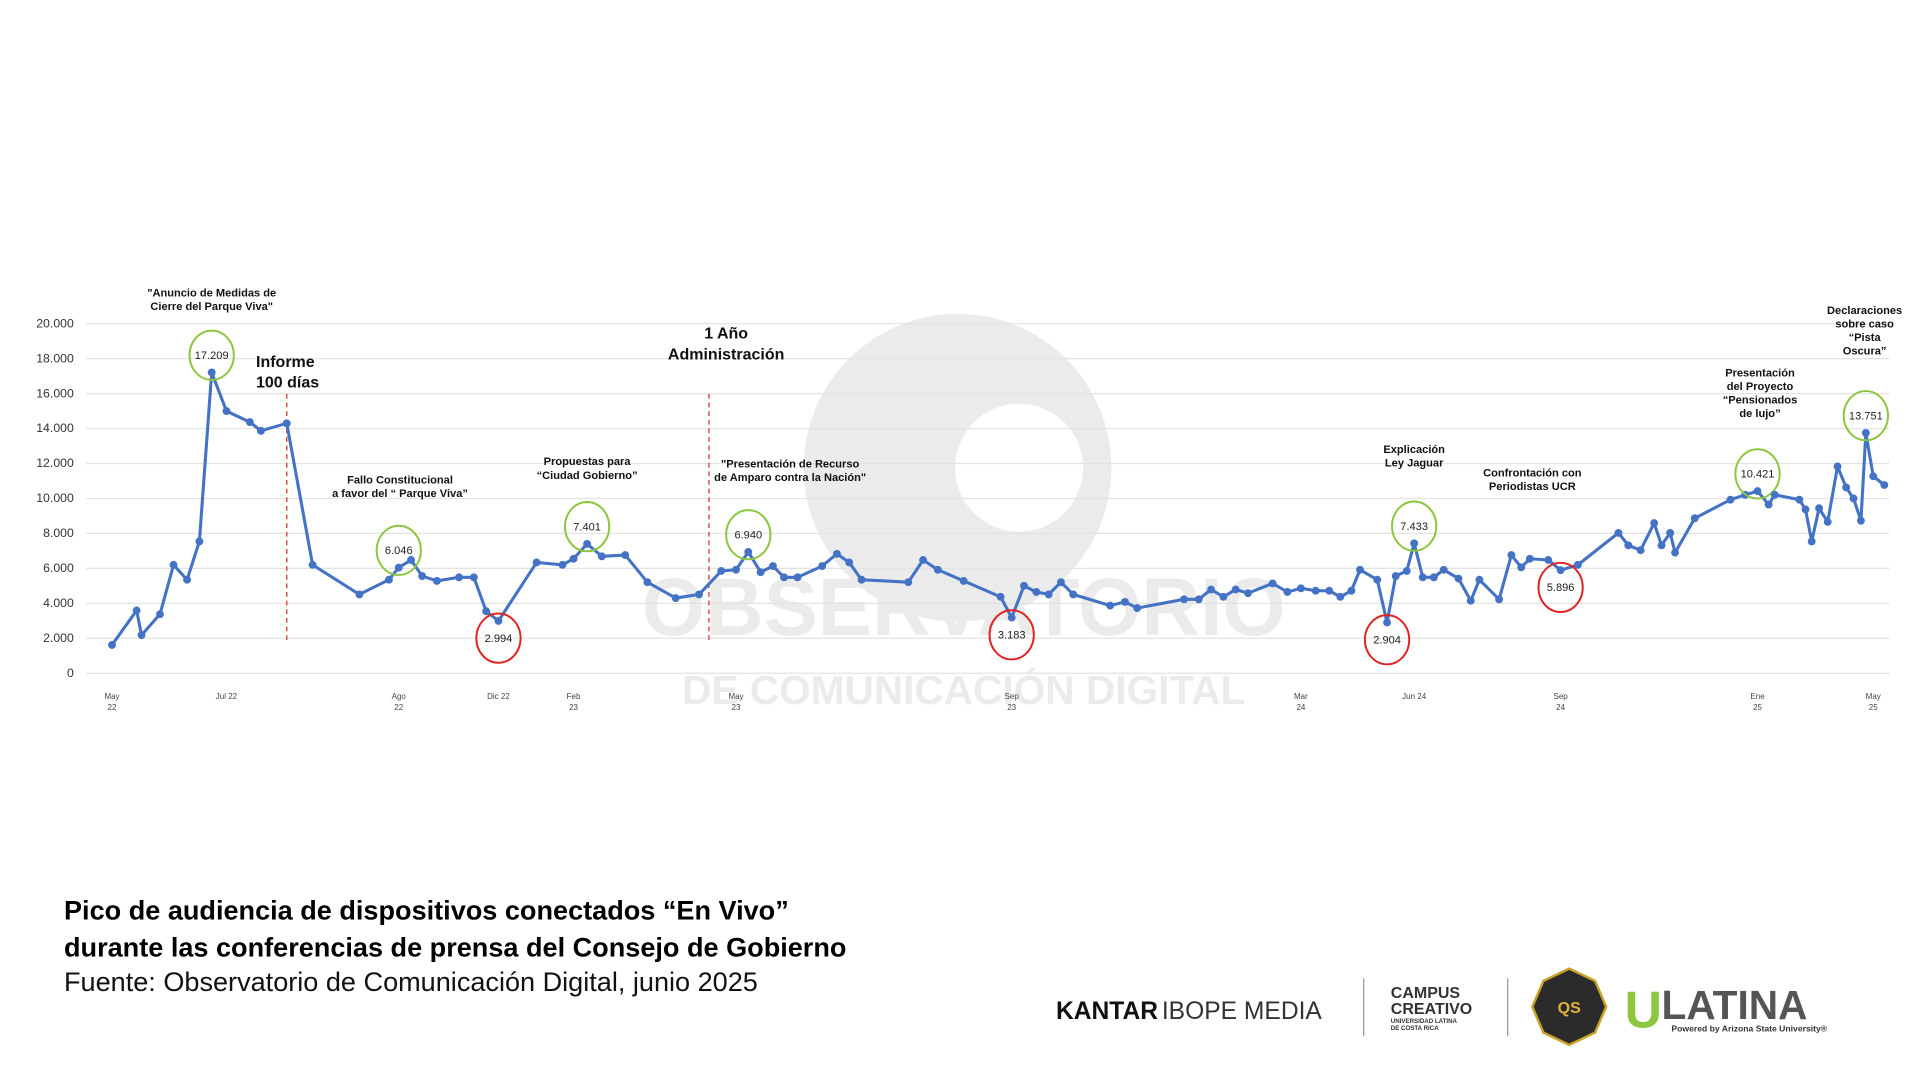  I want to click on x-tick-label: May 23, so click(736, 702).